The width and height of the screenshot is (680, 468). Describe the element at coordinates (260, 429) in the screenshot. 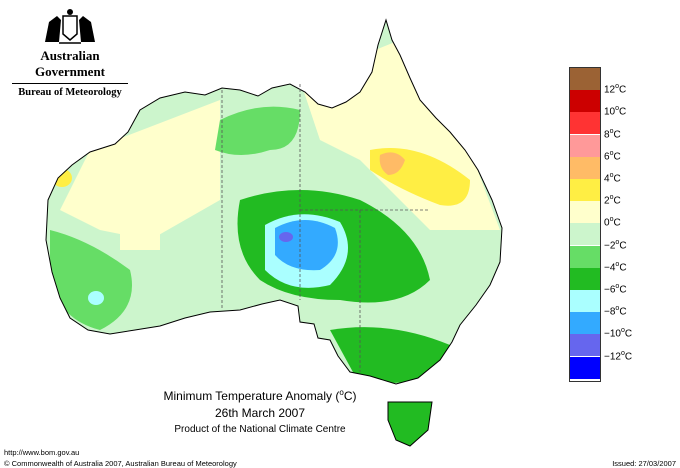

I see `product-credit: Product of the National Climate Centre` at that location.